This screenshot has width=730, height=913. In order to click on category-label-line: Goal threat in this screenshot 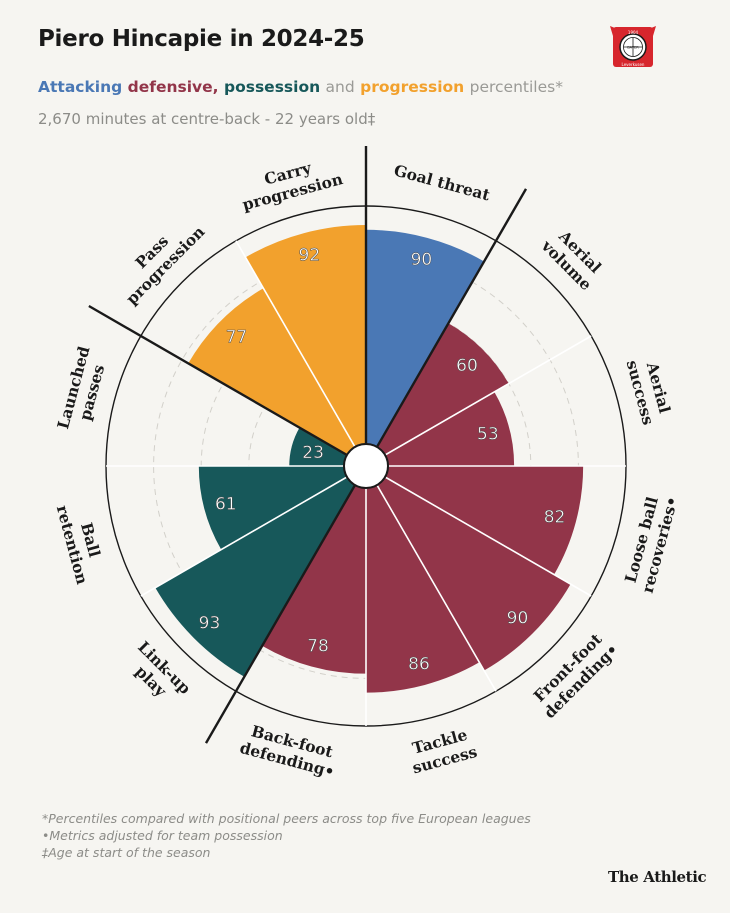, I will do `click(442, 183)`.